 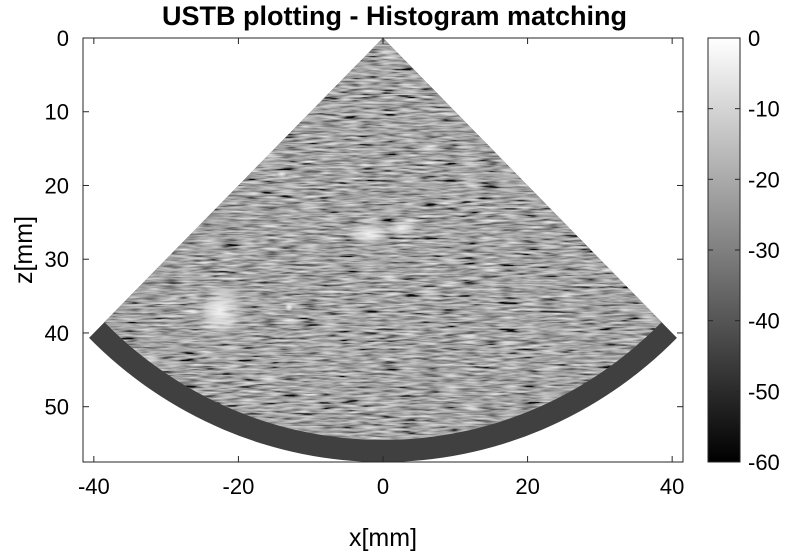 I want to click on y-tick-label: 30, so click(x=57, y=259).